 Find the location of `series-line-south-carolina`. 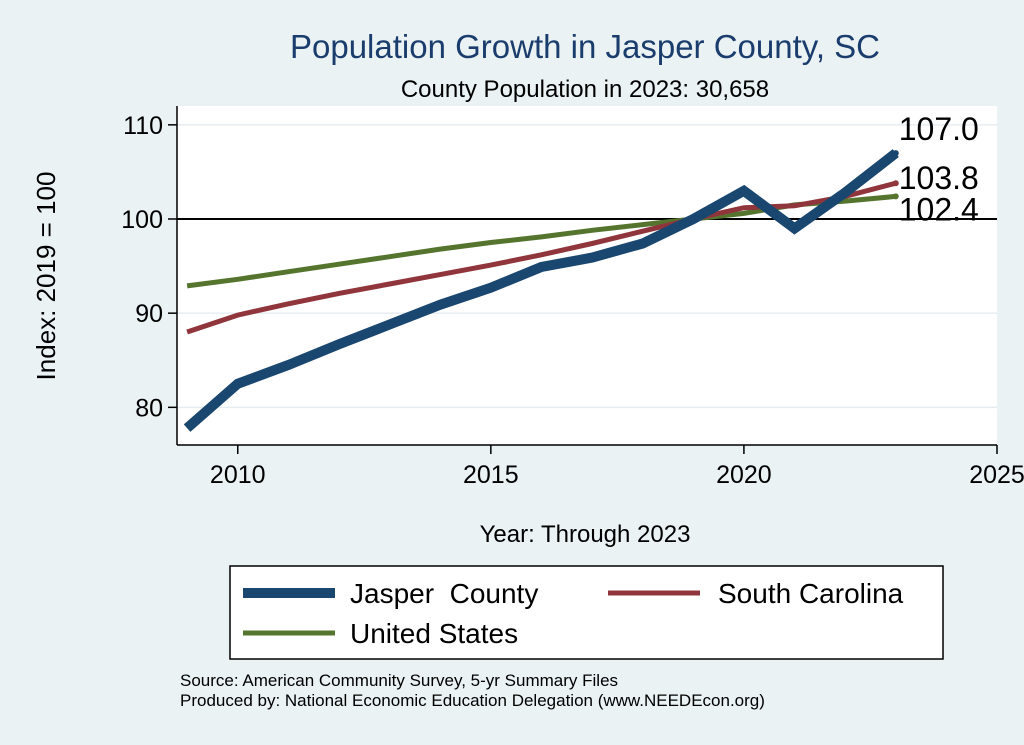

series-line-south-carolina is located at coordinates (541, 257).